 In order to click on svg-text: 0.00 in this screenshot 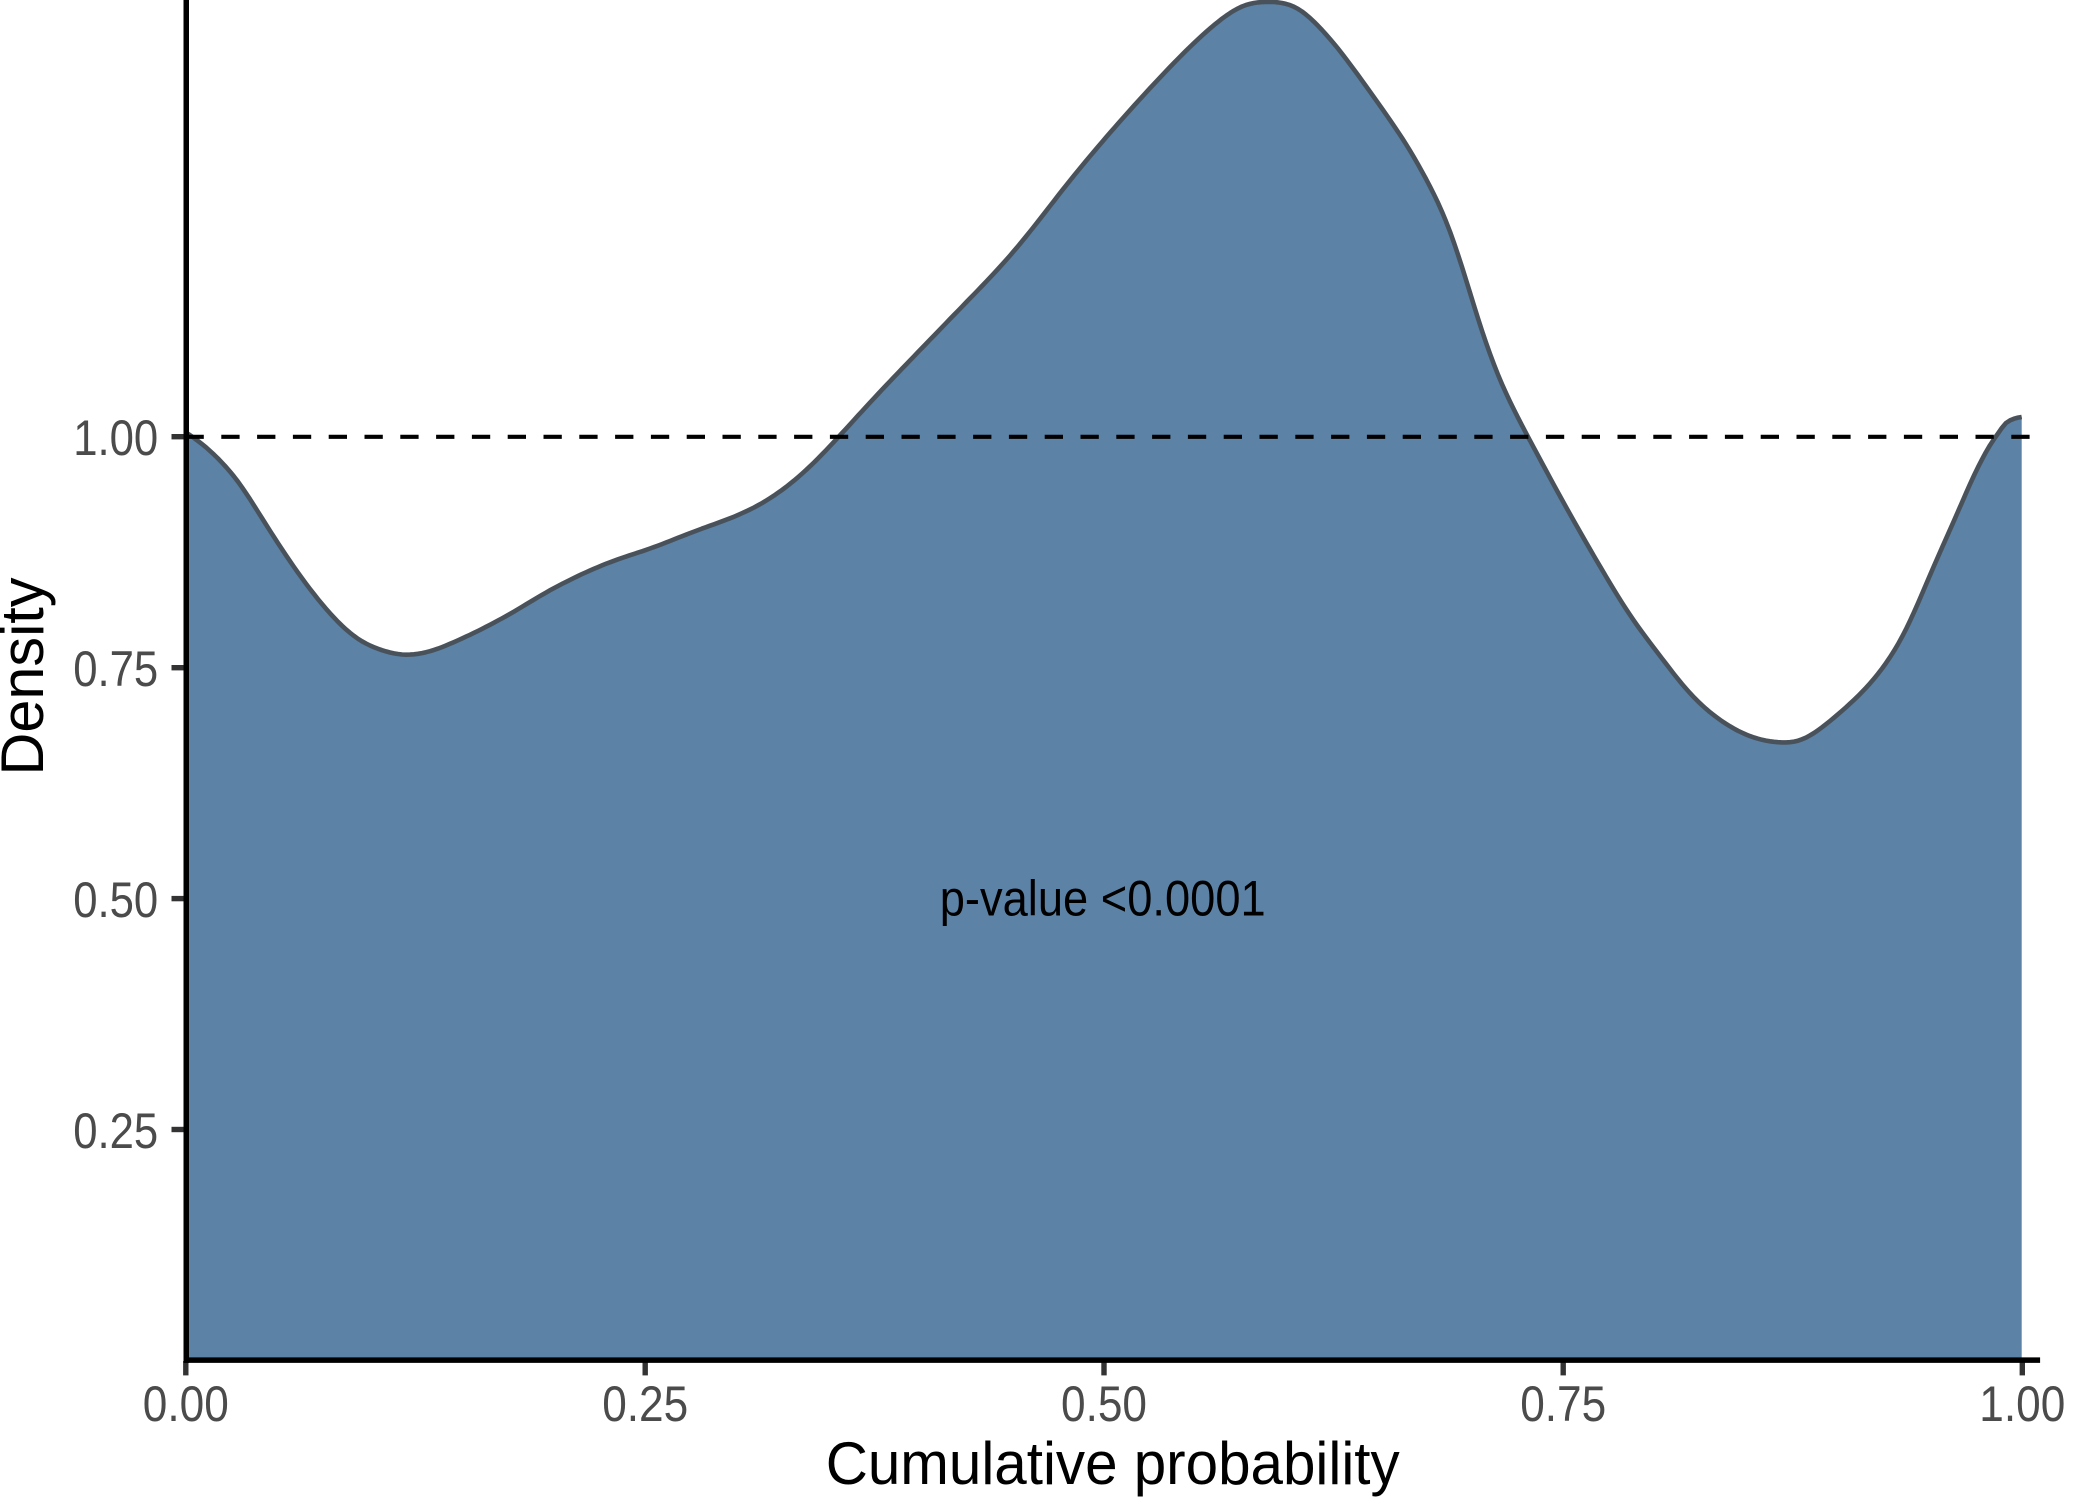, I will do `click(186, 1404)`.